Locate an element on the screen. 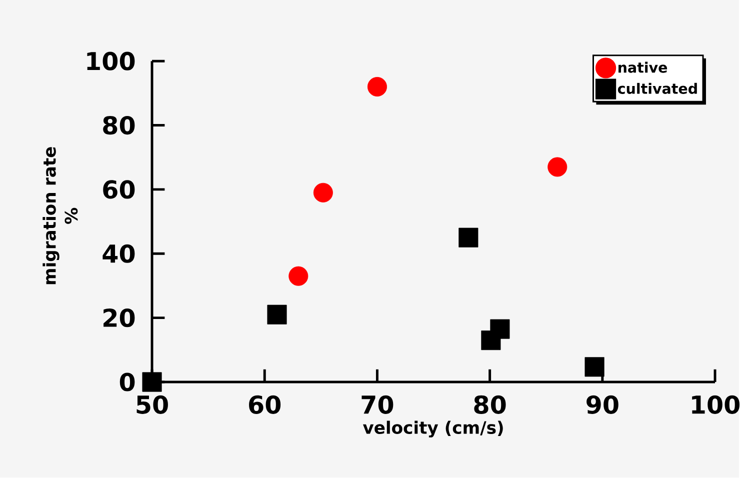 The height and width of the screenshot is (478, 744). x-tick-label: 80 is located at coordinates (490, 404).